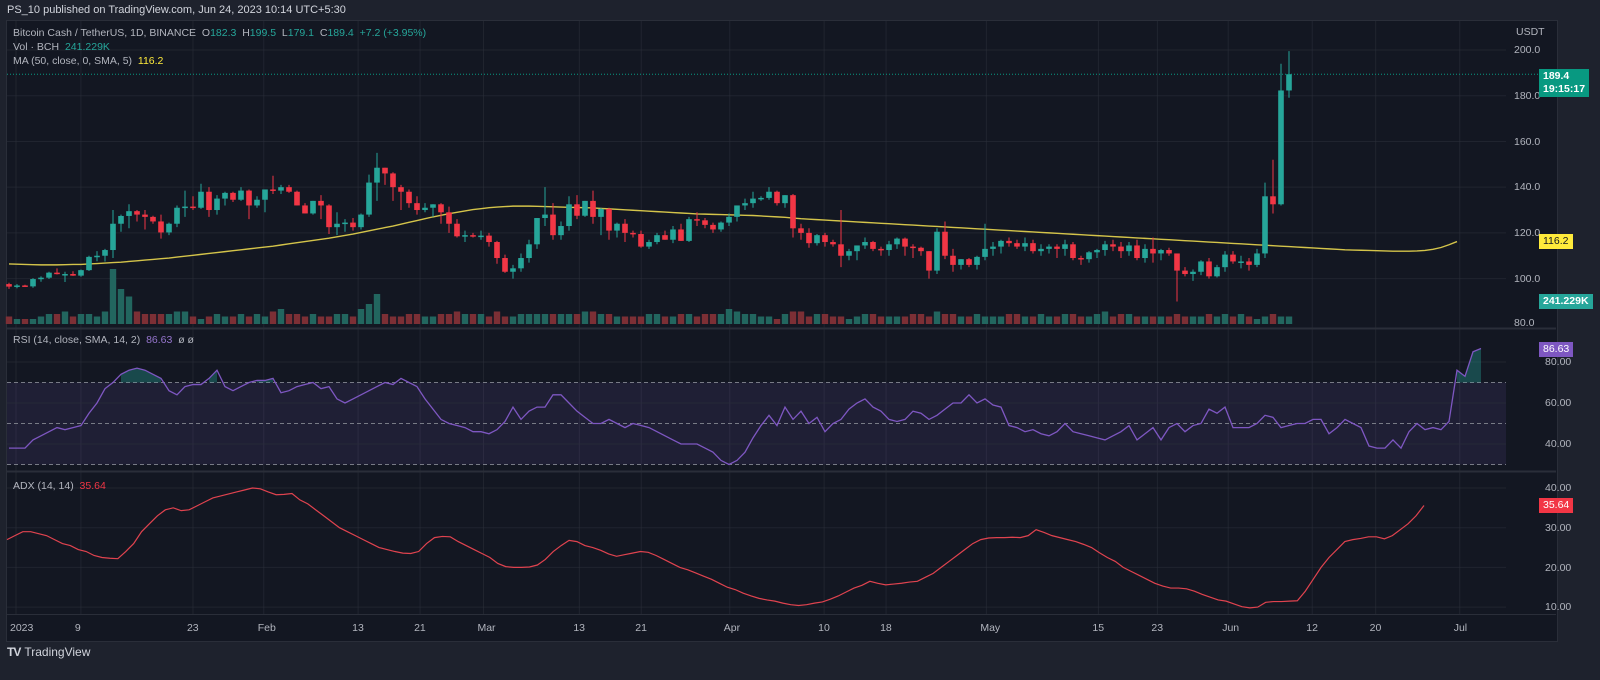 This screenshot has width=1600, height=680. I want to click on adx-tick: 30.00, so click(1558, 528).